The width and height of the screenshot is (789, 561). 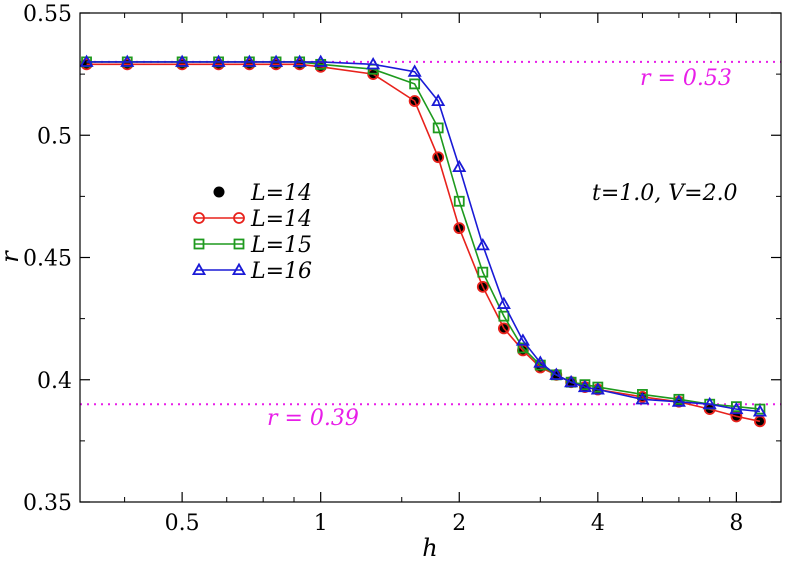 What do you see at coordinates (665, 193) in the screenshot?
I see `parameter-annotation: t=1.0, V=2.0` at bounding box center [665, 193].